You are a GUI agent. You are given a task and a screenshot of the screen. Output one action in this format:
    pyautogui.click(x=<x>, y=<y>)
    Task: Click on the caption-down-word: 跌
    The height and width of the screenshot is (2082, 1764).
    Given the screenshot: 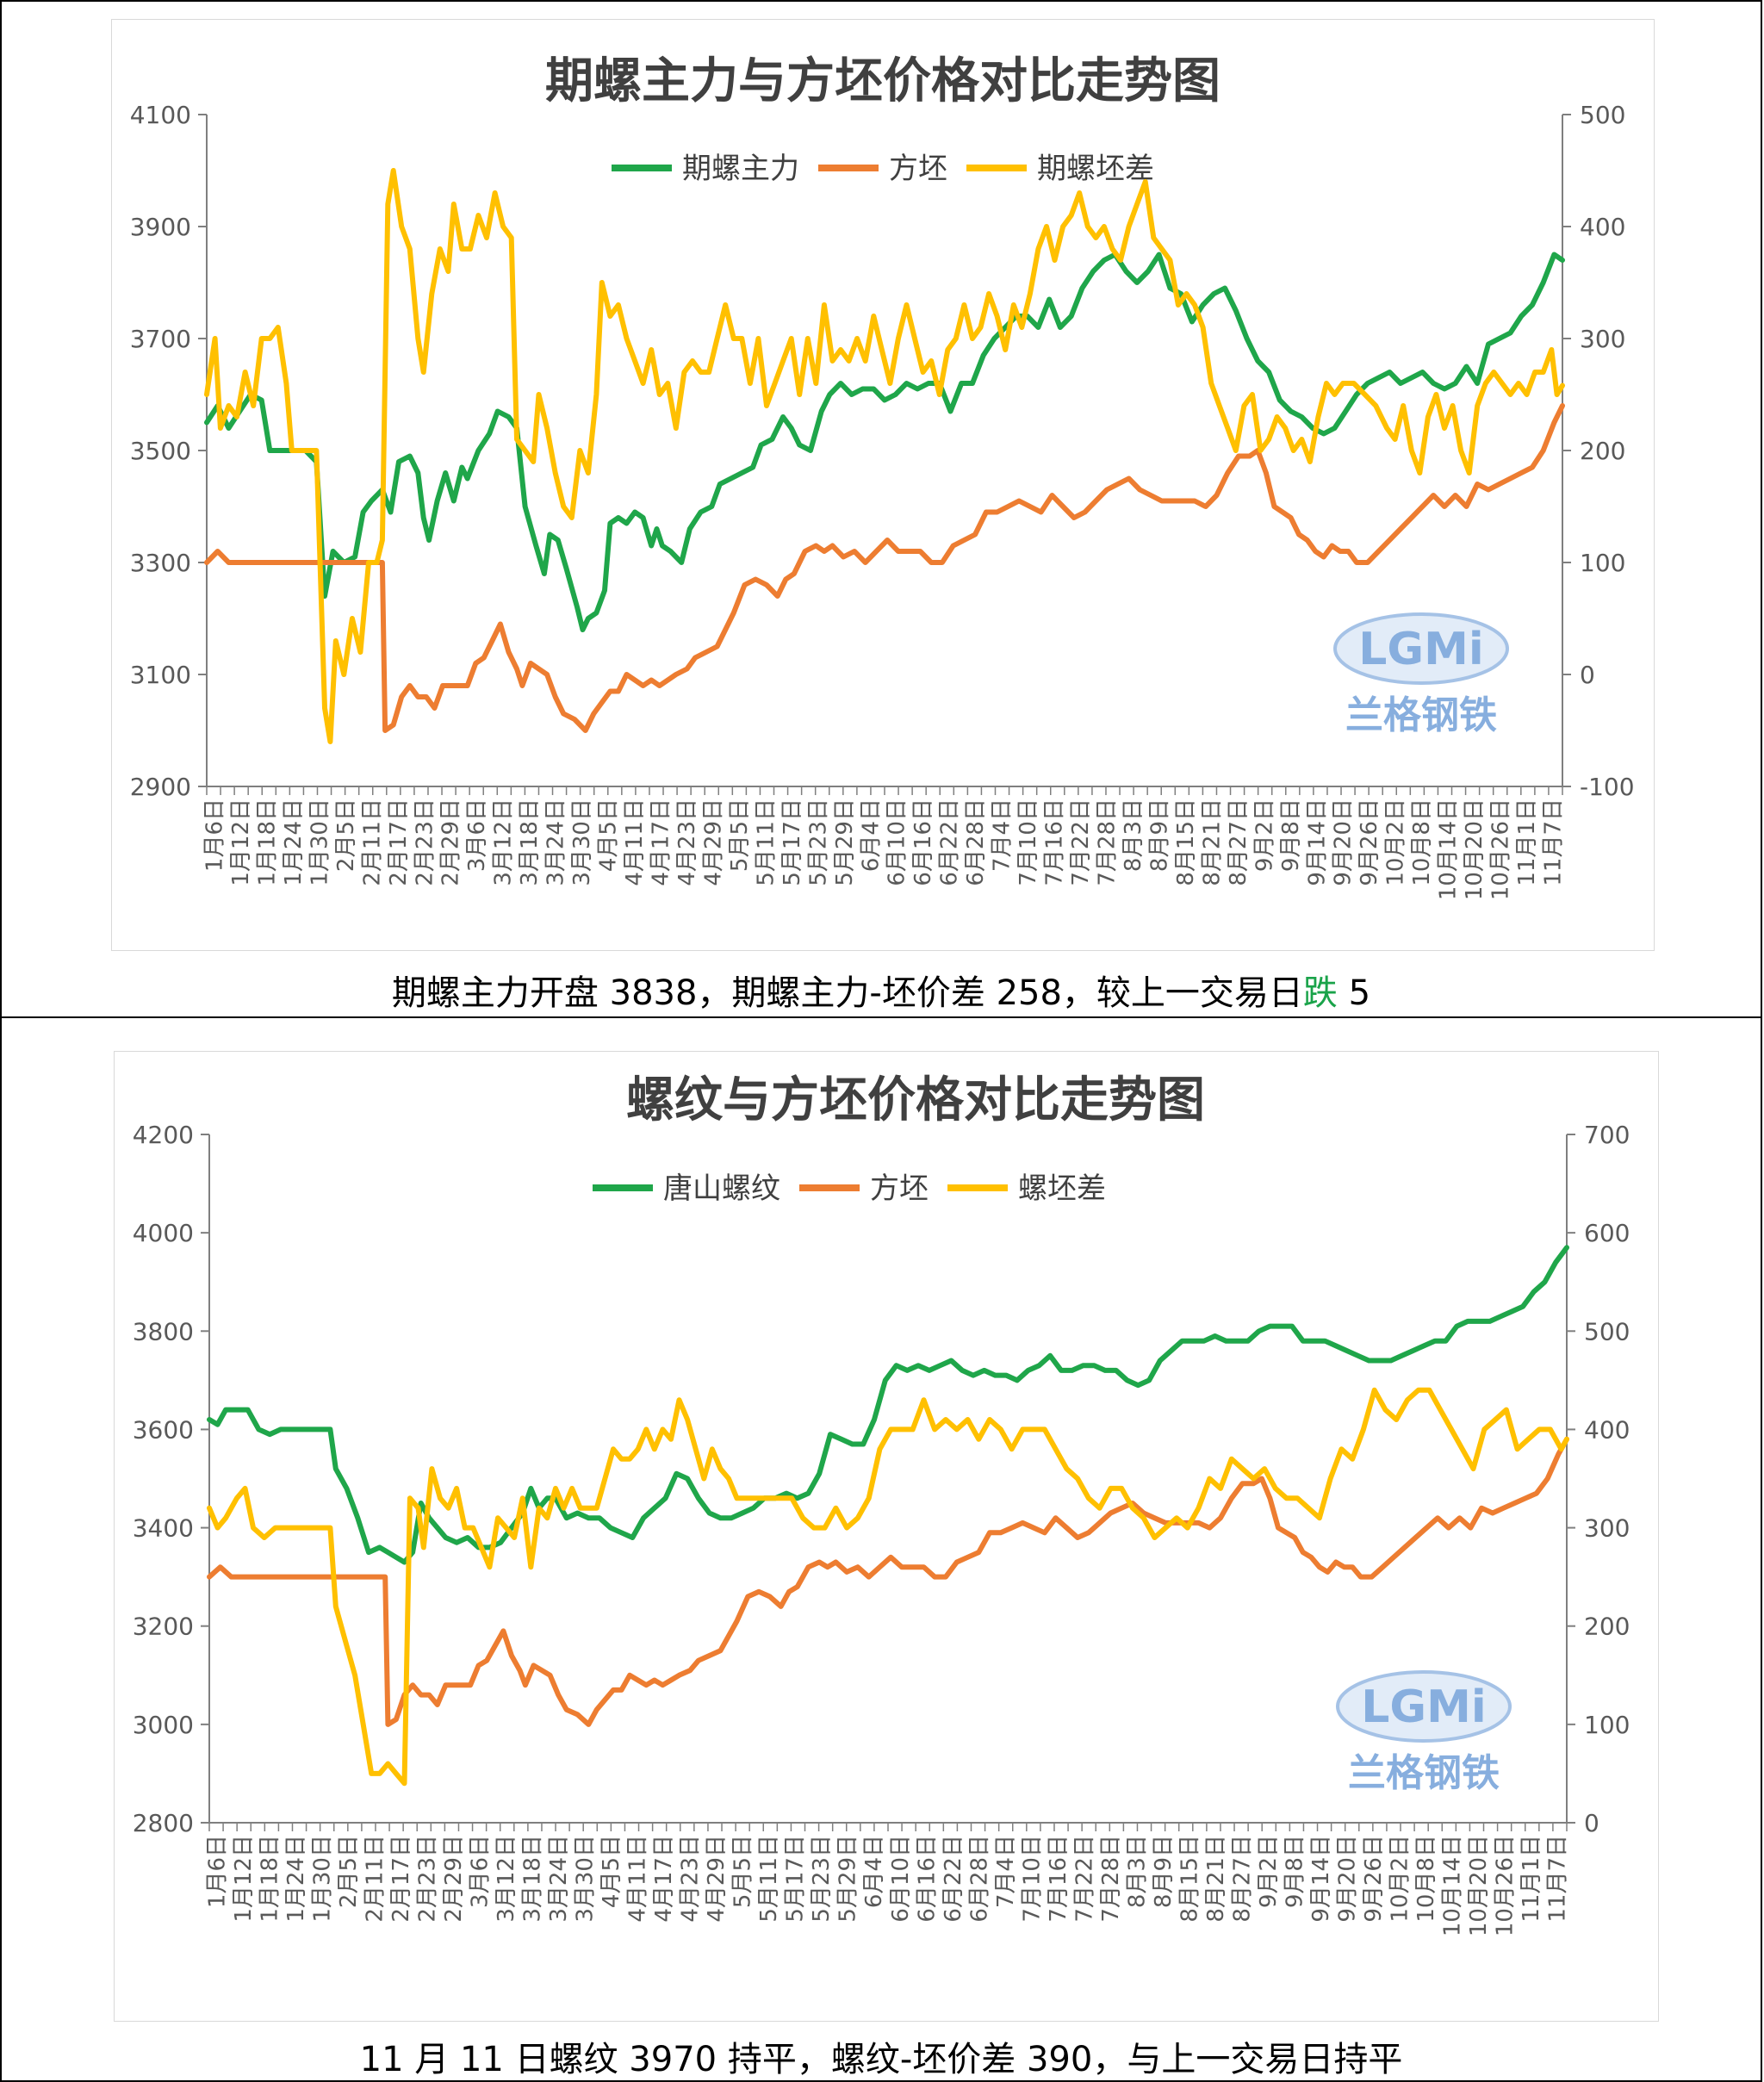 What is the action you would take?
    pyautogui.click(x=1320, y=993)
    